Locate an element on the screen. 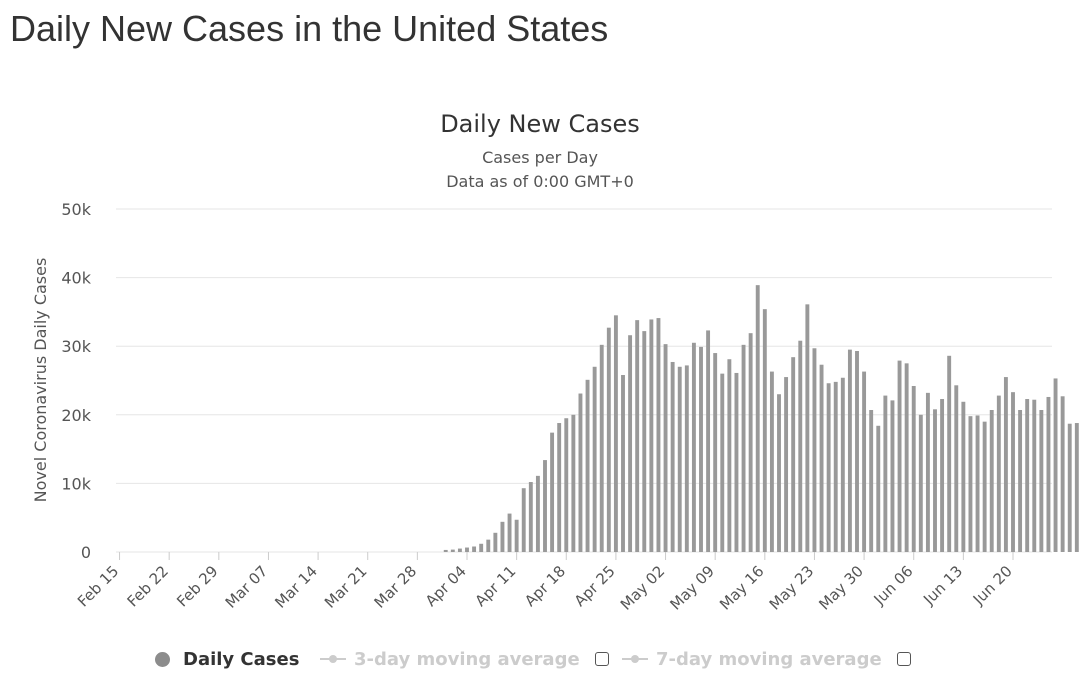  legend-label-7-day-average: 7-day moving average is located at coordinates (769, 659).